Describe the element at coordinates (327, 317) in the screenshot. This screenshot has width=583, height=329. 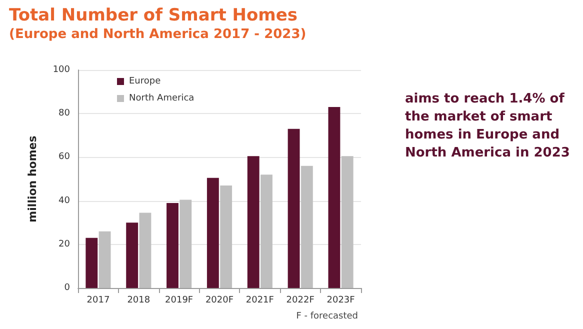
I see `text: F - forecasted` at that location.